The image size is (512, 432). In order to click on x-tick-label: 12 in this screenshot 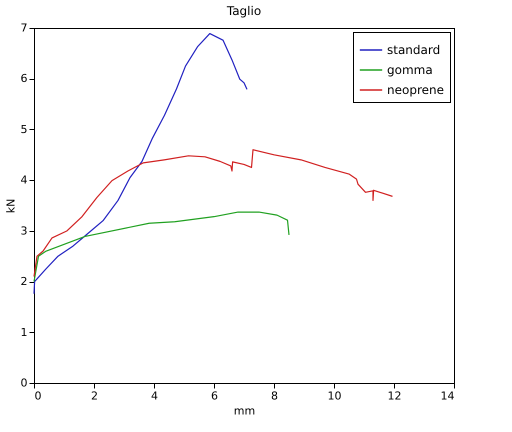, I will do `click(395, 396)`.